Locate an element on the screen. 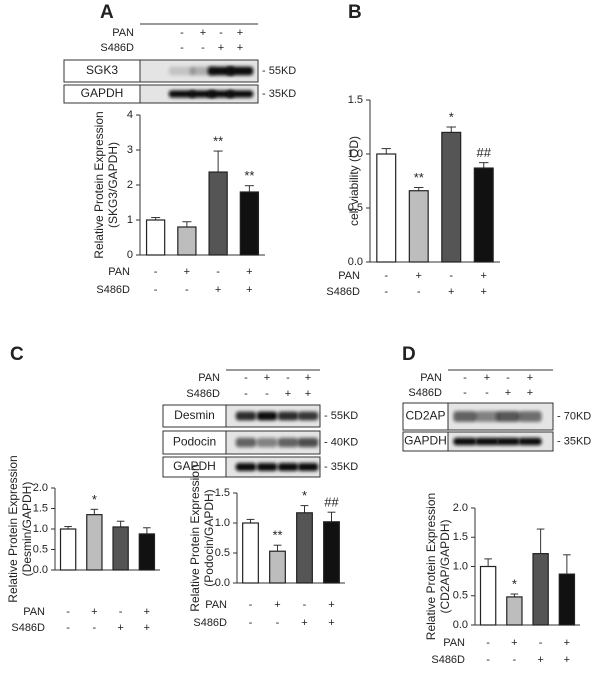  y-axis-label: (CD2AP/GAPDH) is located at coordinates (445, 566).